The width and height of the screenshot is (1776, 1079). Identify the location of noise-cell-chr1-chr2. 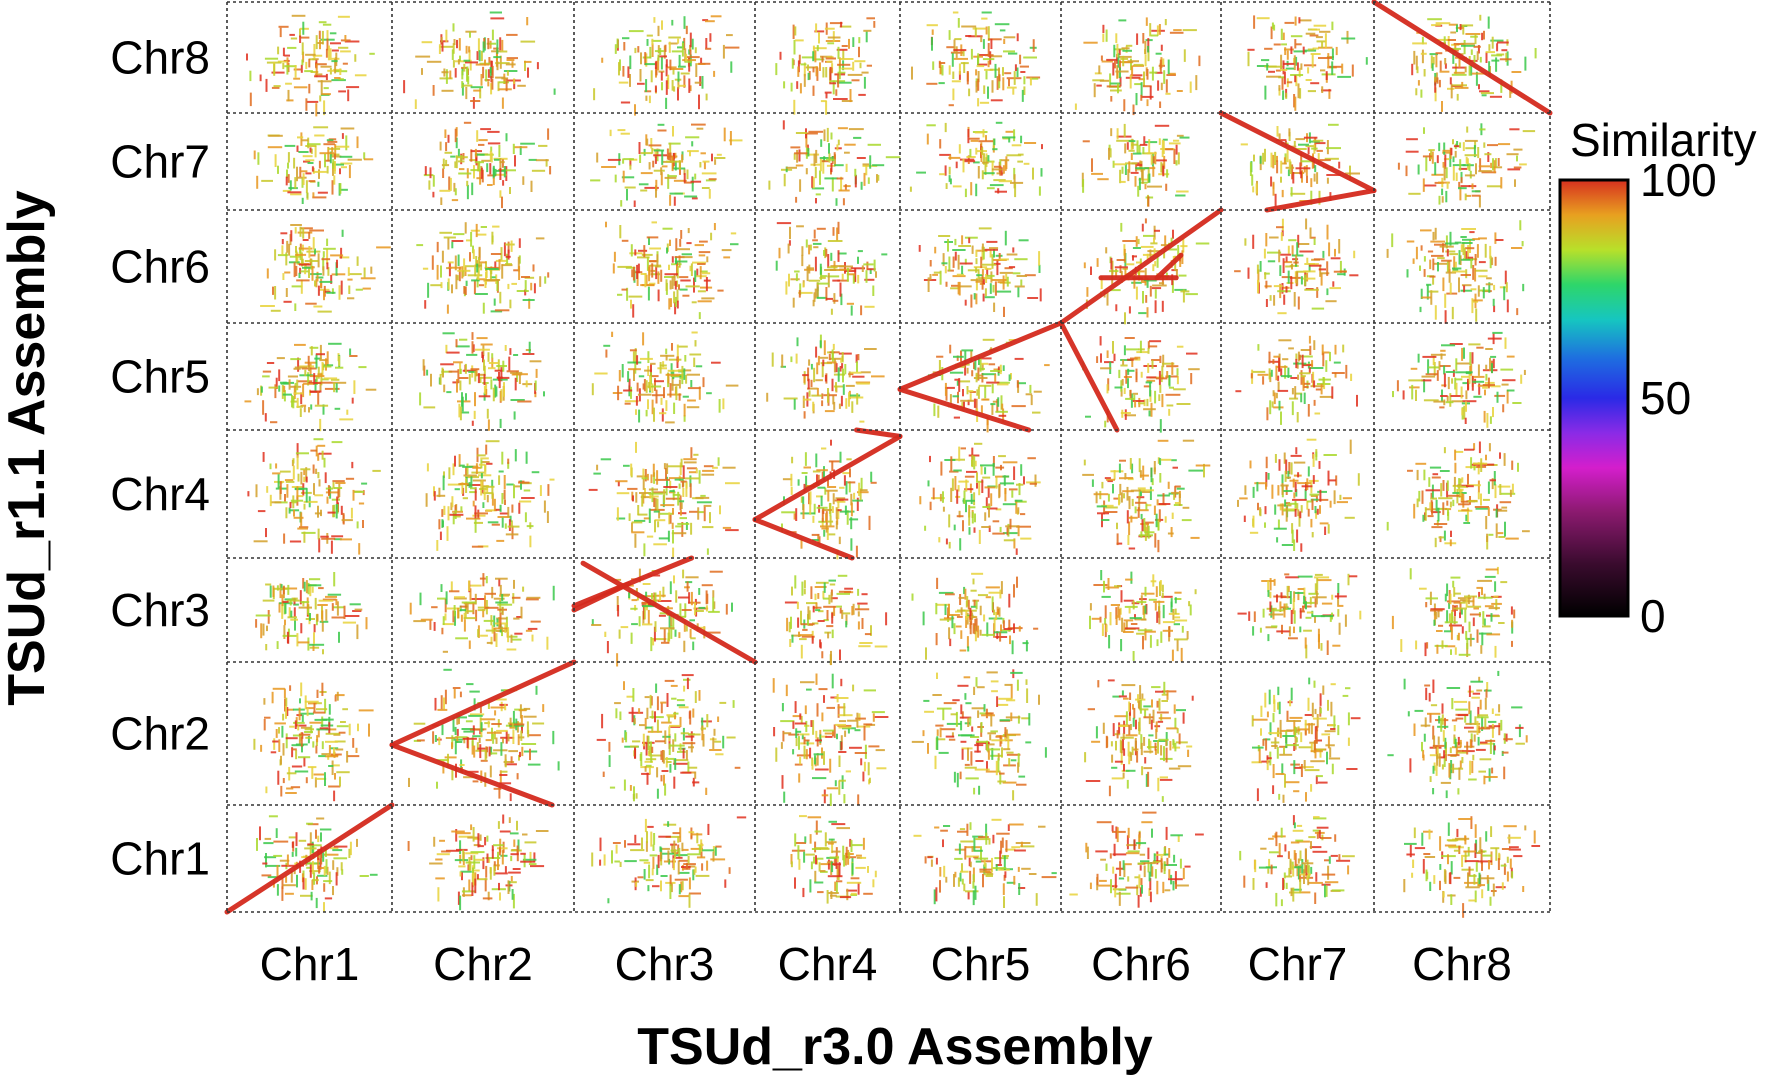
(313, 742).